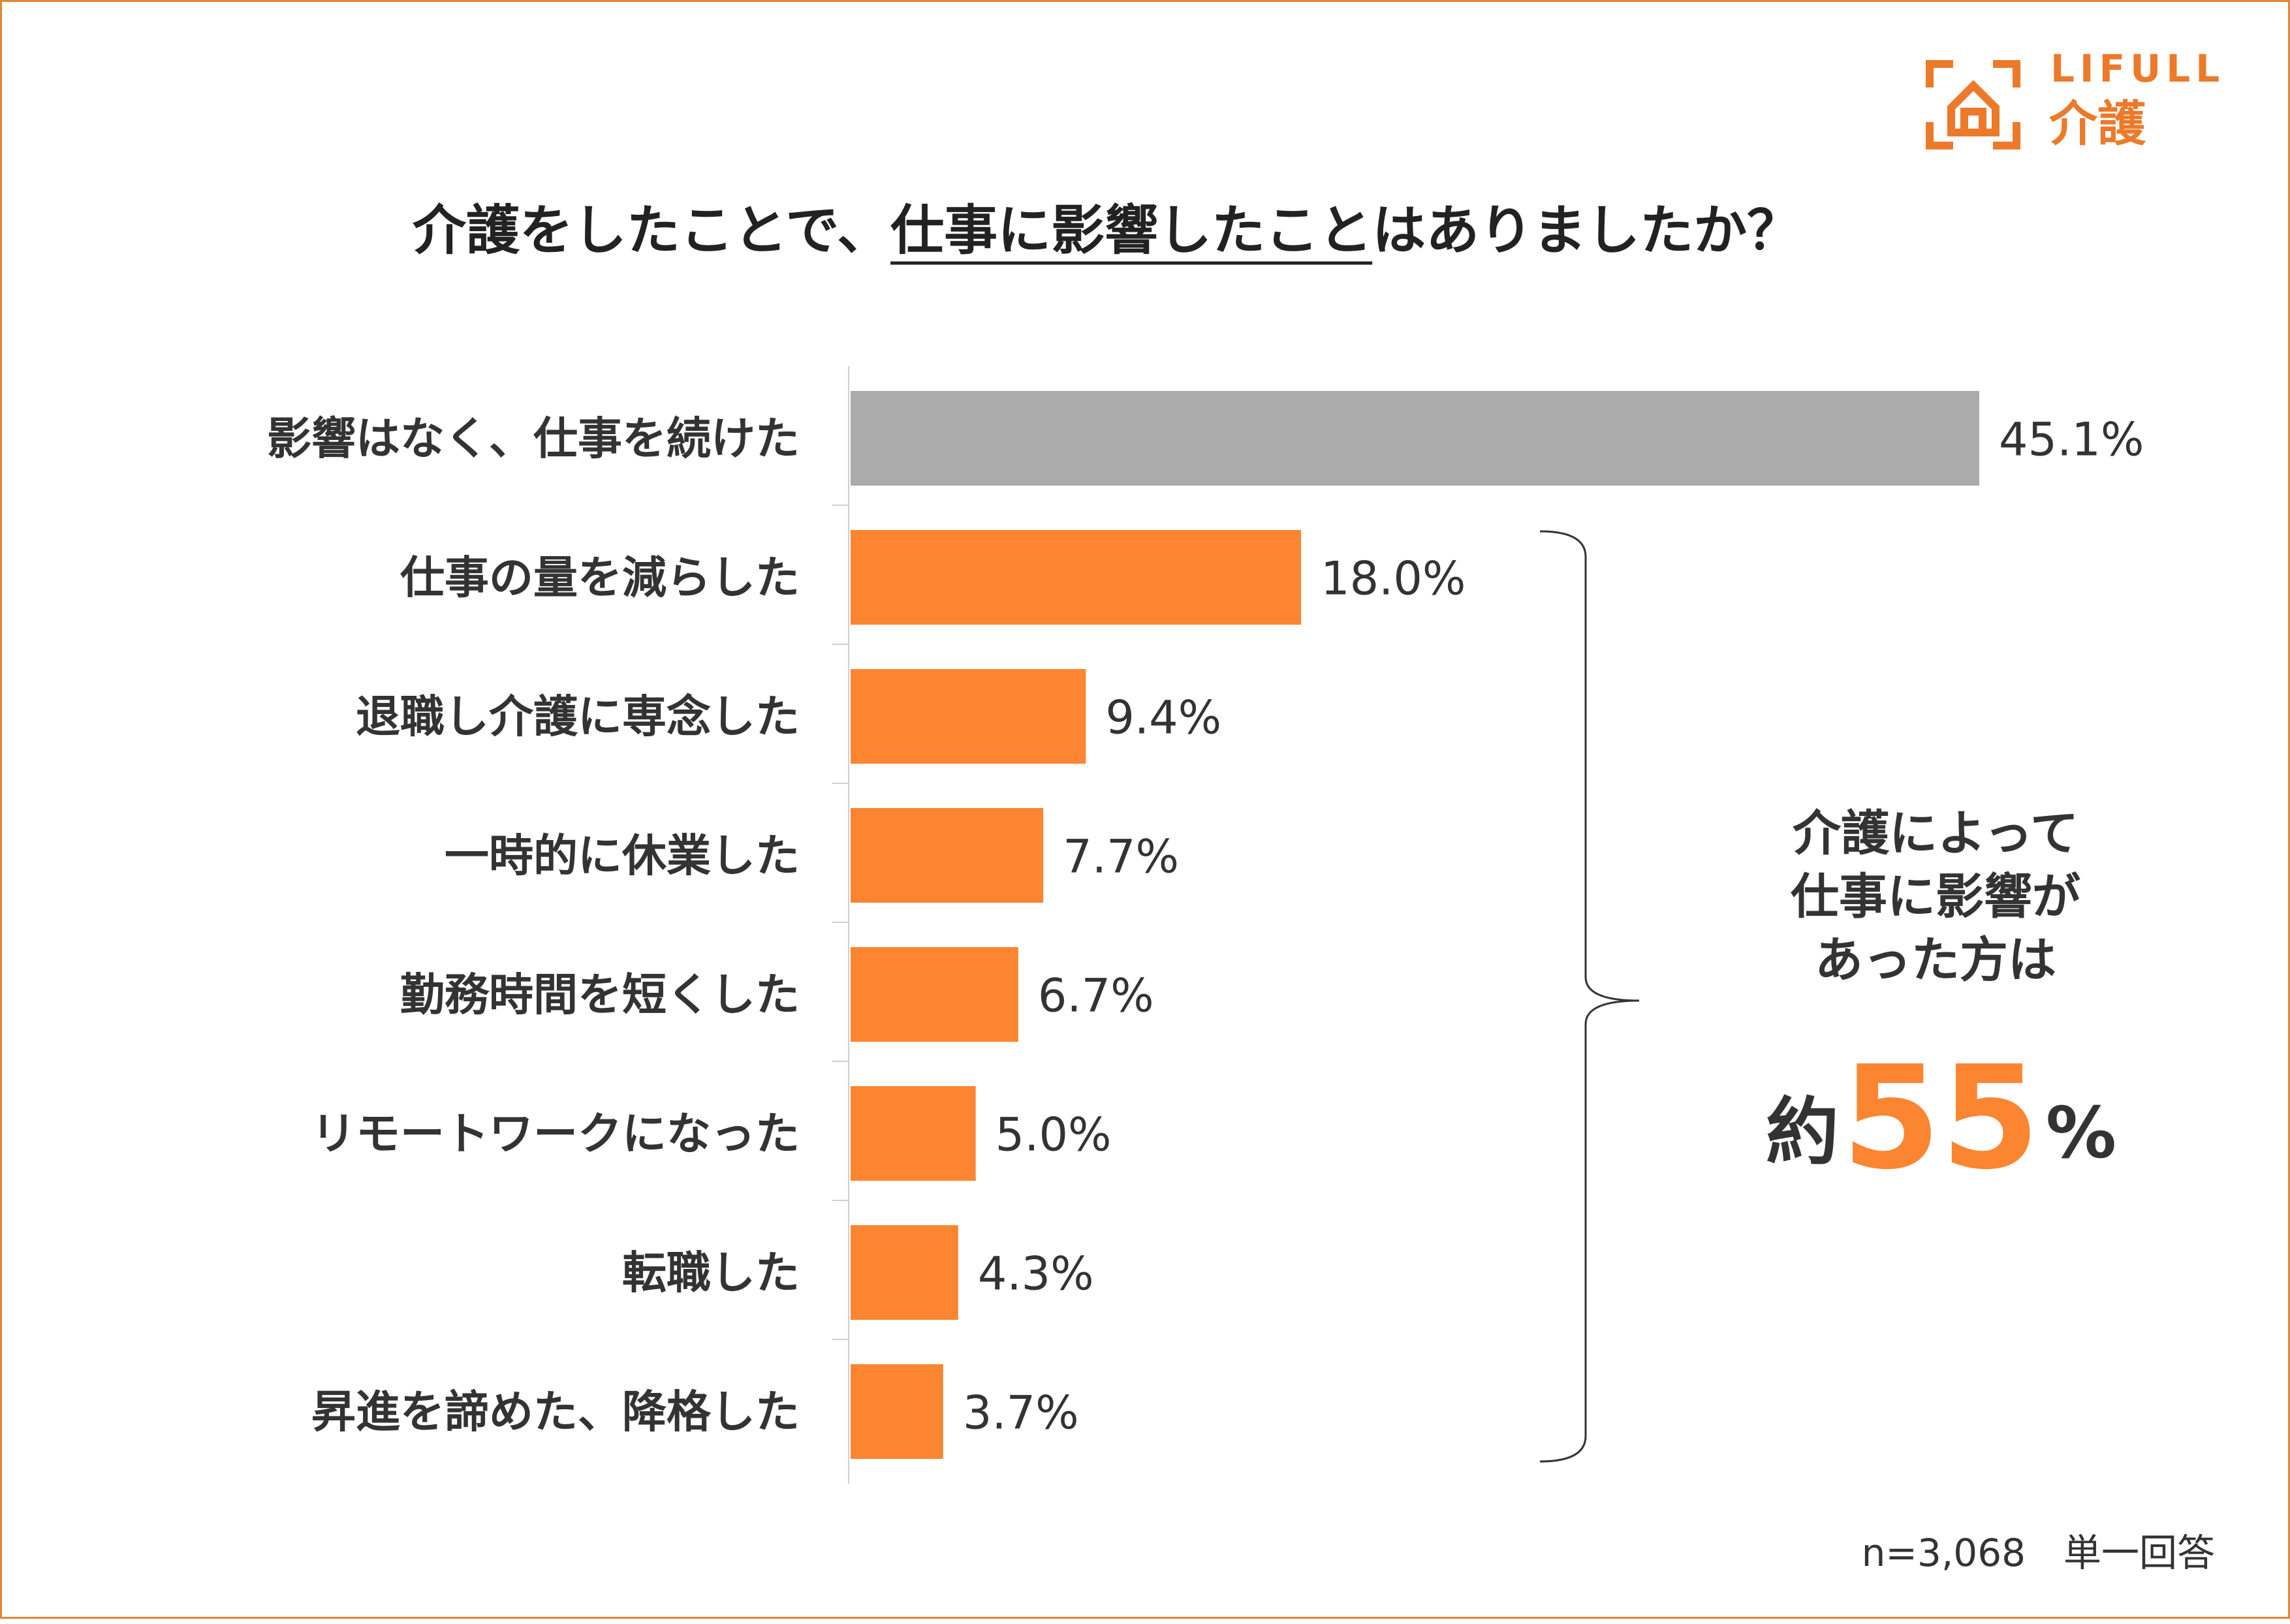  I want to click on category-label: 一時的に休業した, so click(622, 857).